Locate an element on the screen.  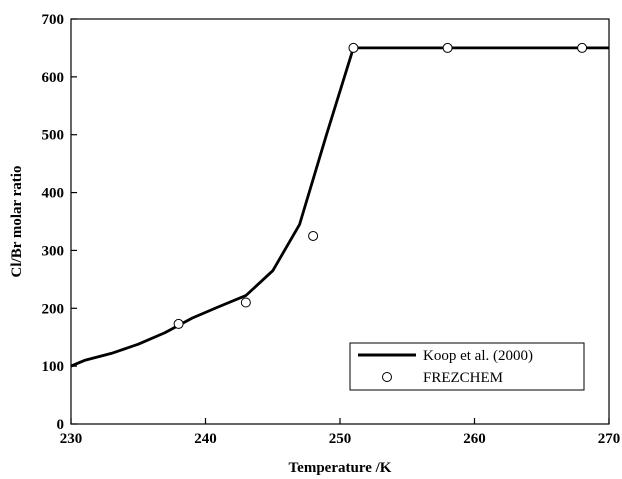
y-axis-title: Cl/Br molar ratio is located at coordinates (17, 222).